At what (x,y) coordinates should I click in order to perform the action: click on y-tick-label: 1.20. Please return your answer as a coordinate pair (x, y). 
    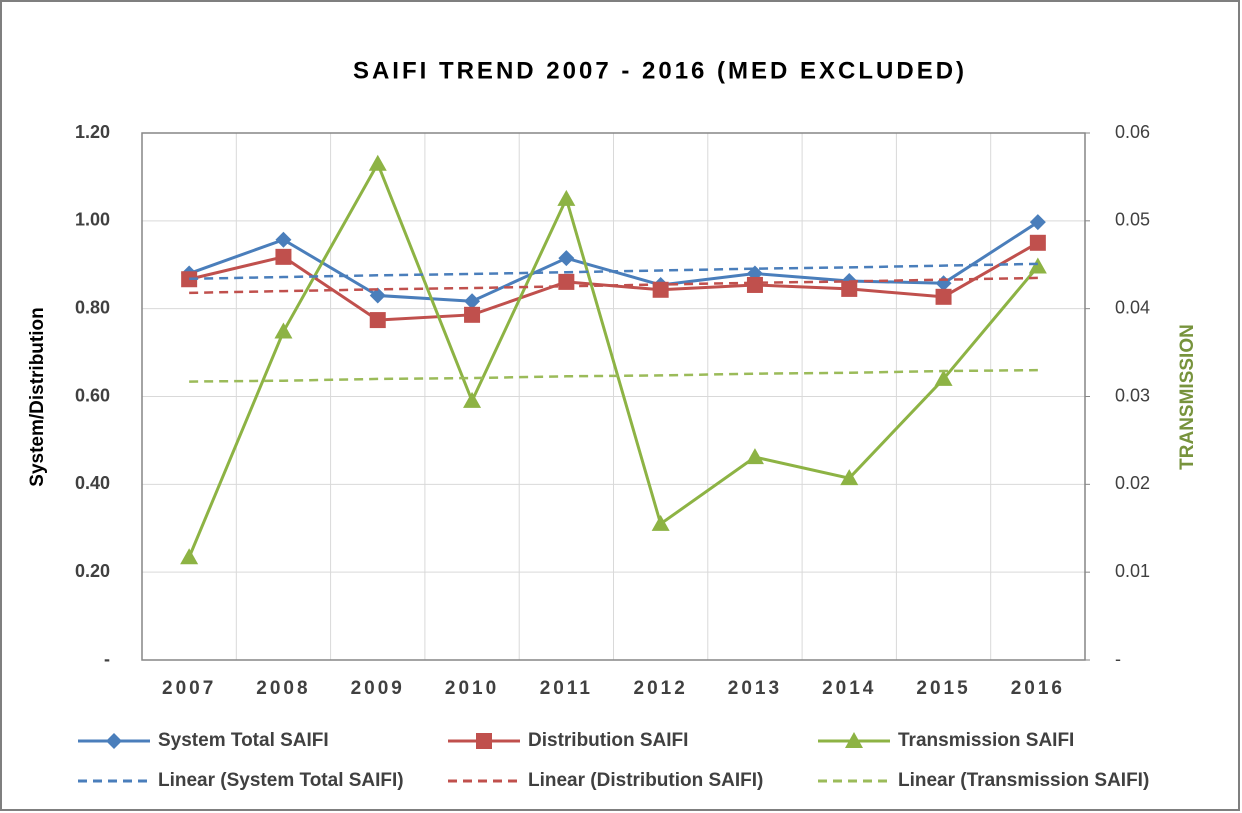
    Looking at the image, I should click on (92, 132).